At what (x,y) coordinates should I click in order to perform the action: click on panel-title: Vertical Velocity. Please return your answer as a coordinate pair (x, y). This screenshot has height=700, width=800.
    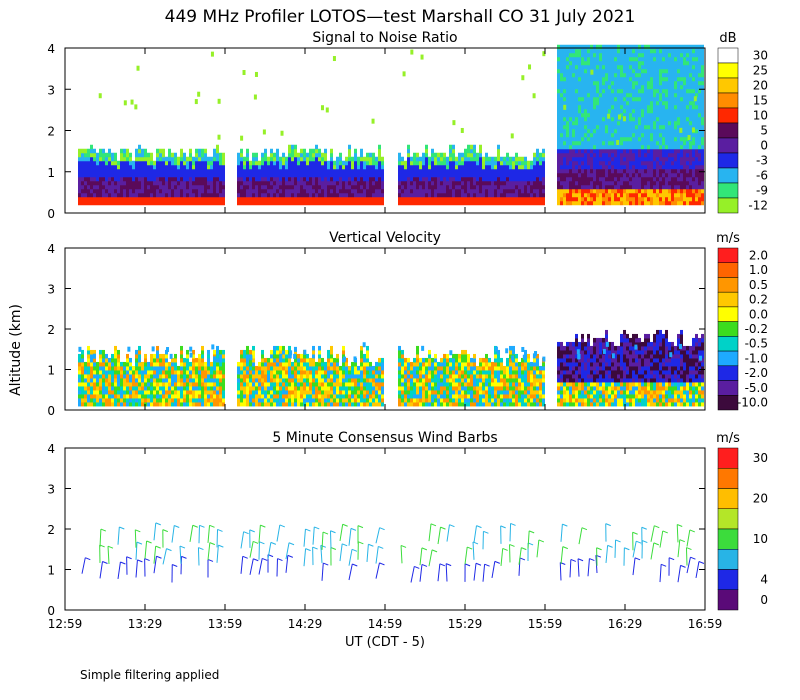
    Looking at the image, I should click on (385, 238).